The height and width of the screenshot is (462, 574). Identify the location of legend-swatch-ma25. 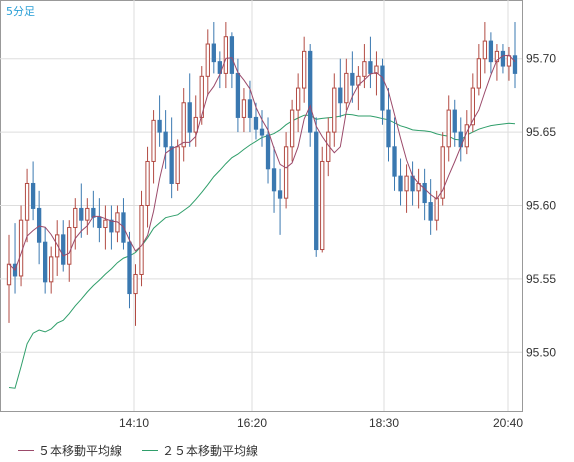
(150, 450).